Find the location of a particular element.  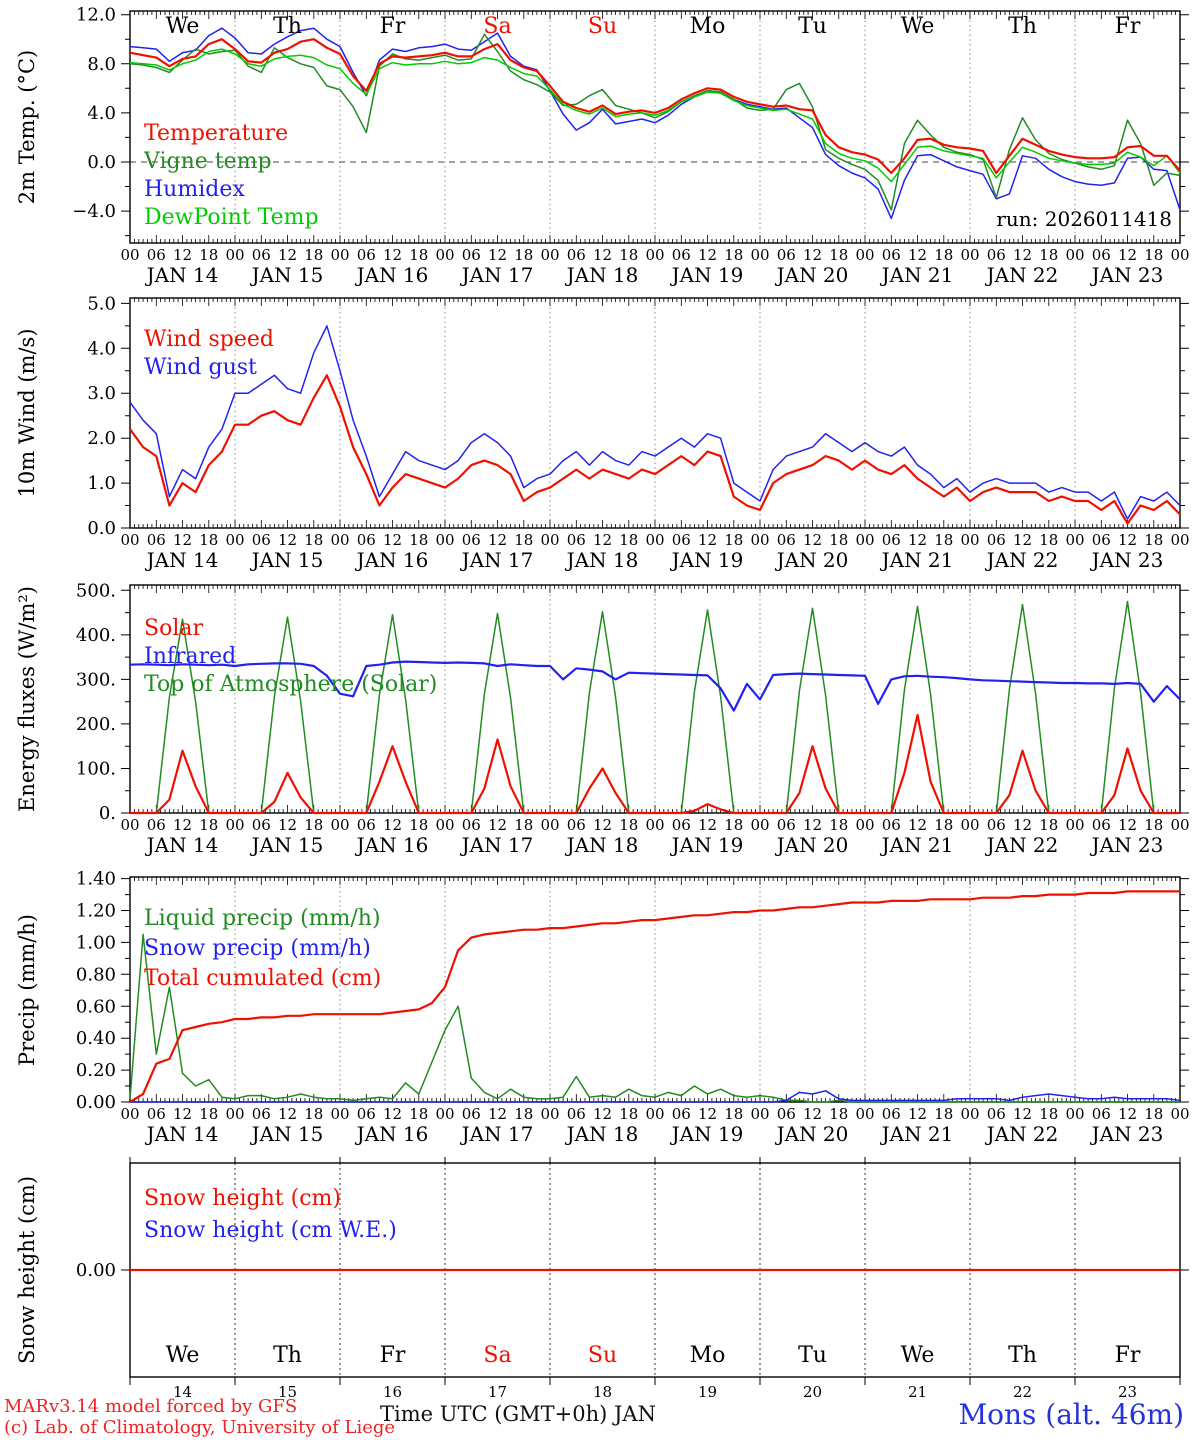

day-number: 21 is located at coordinates (917, 1392).